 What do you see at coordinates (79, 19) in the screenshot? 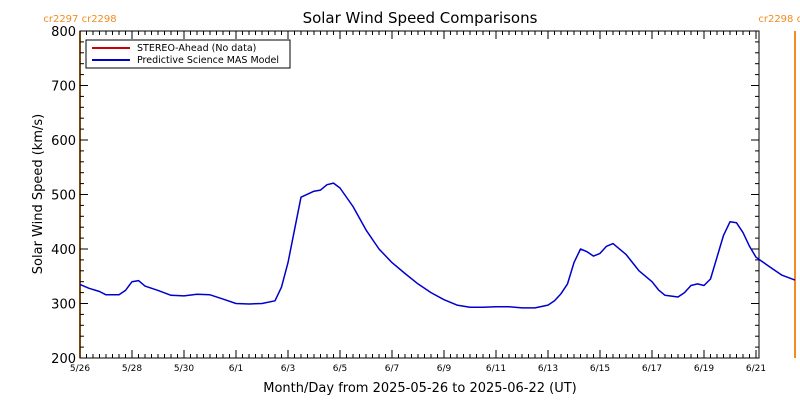
I see `carrington-marker-label: cr2297 cr2298` at bounding box center [79, 19].